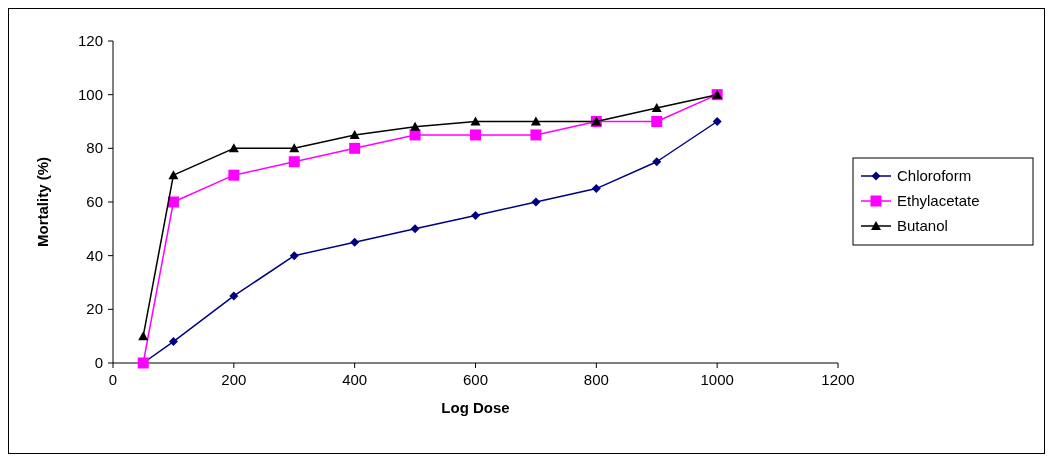 The height and width of the screenshot is (462, 1053). What do you see at coordinates (355, 379) in the screenshot?
I see `x-tick-label: 400` at bounding box center [355, 379].